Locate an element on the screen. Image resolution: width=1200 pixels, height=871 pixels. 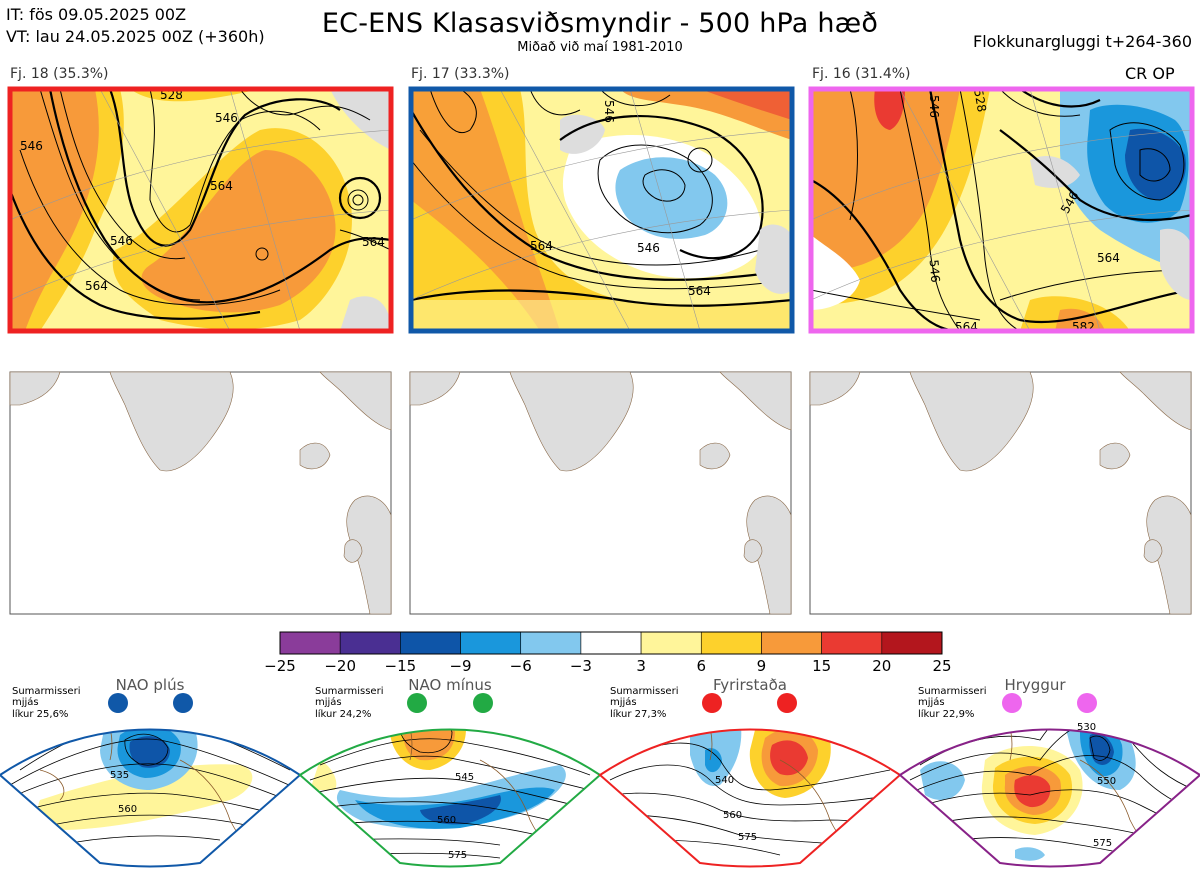
colorbar-tick-label: 15 is located at coordinates (821, 666).